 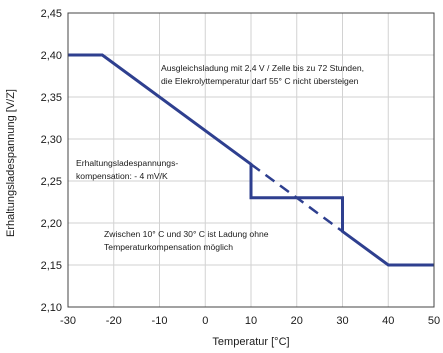 I want to click on x-tick-label: 10, so click(x=251, y=321).